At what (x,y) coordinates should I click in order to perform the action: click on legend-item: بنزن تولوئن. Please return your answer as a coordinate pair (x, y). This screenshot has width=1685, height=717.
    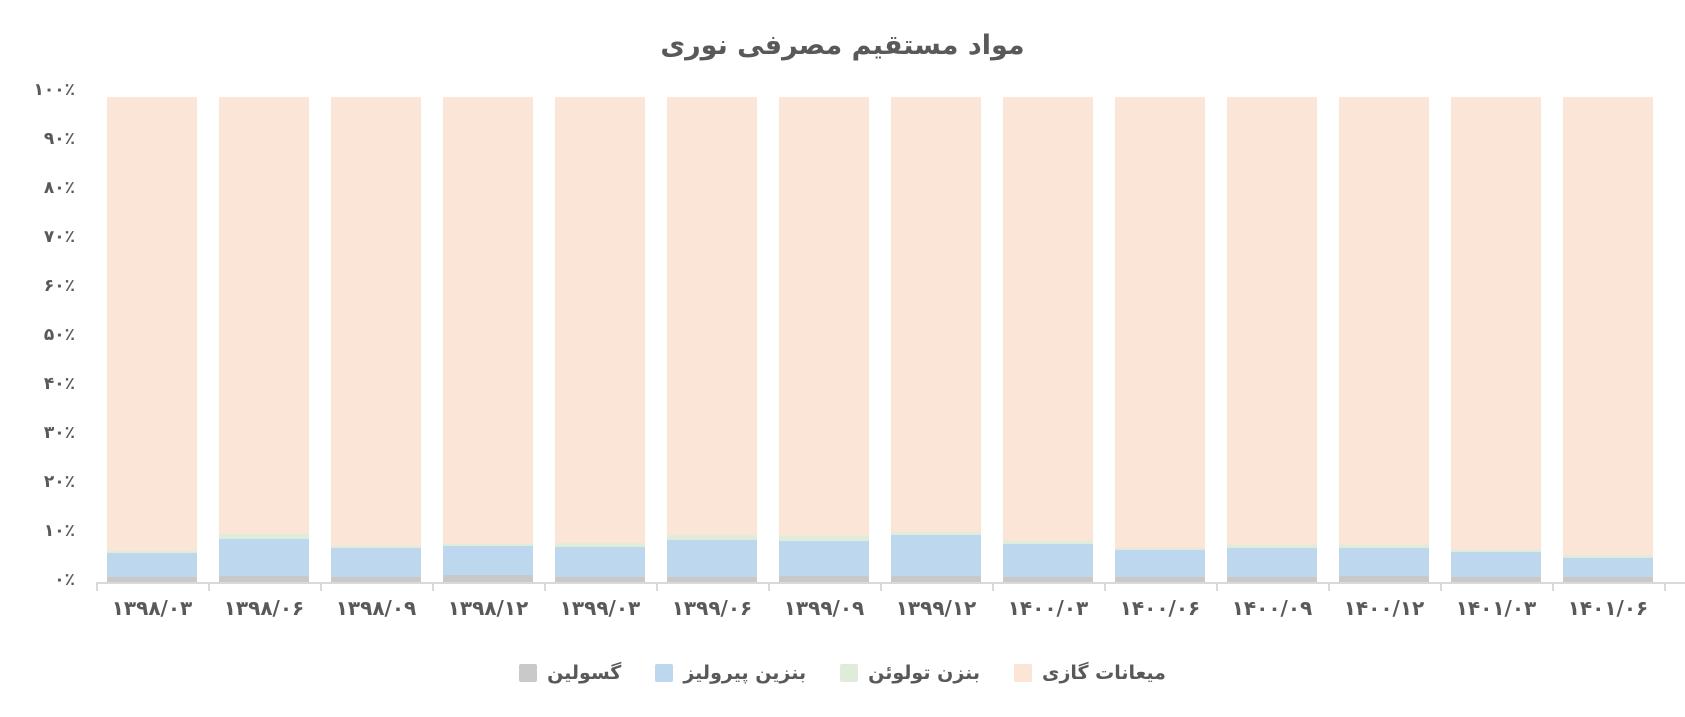
    Looking at the image, I should click on (910, 673).